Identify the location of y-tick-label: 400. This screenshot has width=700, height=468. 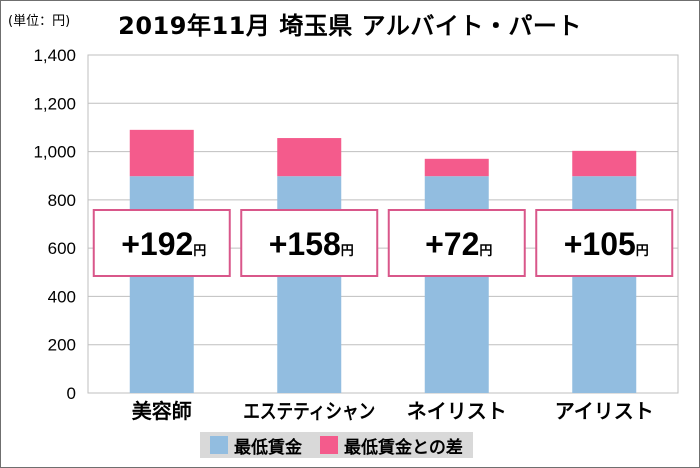
(62, 296).